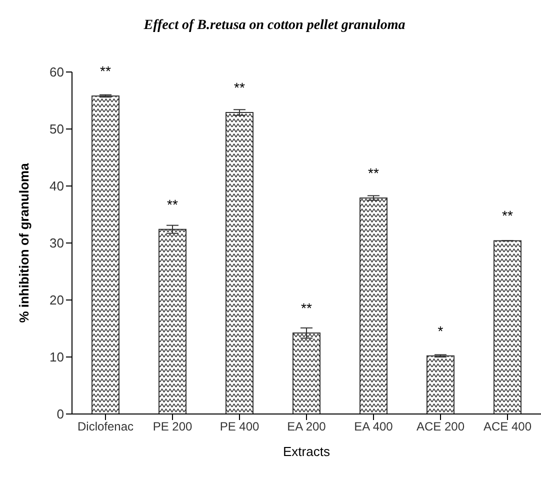 The height and width of the screenshot is (484, 541). What do you see at coordinates (57, 72) in the screenshot?
I see `y-tick-label: 60` at bounding box center [57, 72].